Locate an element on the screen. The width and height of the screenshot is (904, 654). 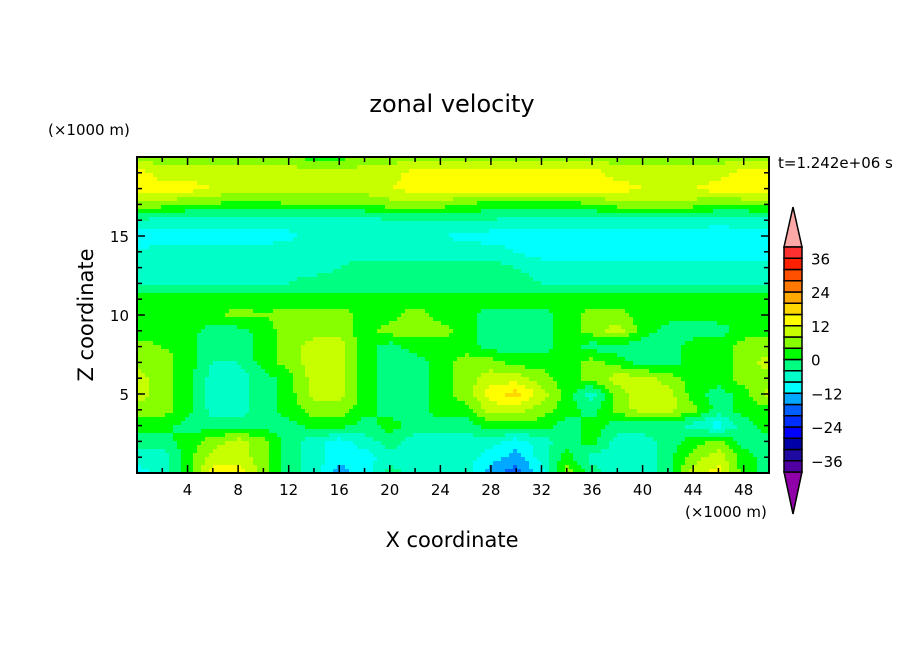
colorbar-tick-label: −24 is located at coordinates (827, 428).